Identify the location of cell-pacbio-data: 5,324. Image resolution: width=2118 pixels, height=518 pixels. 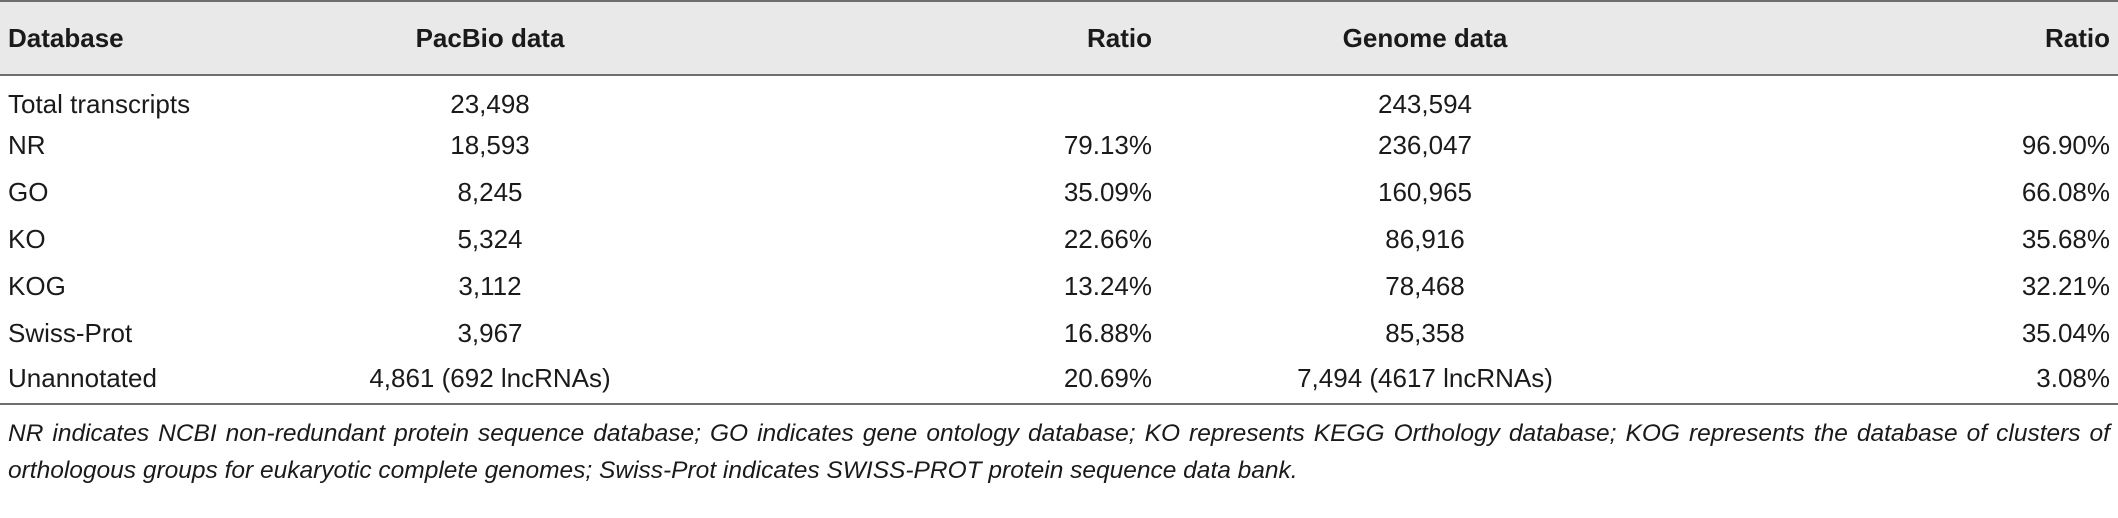
(490, 239).